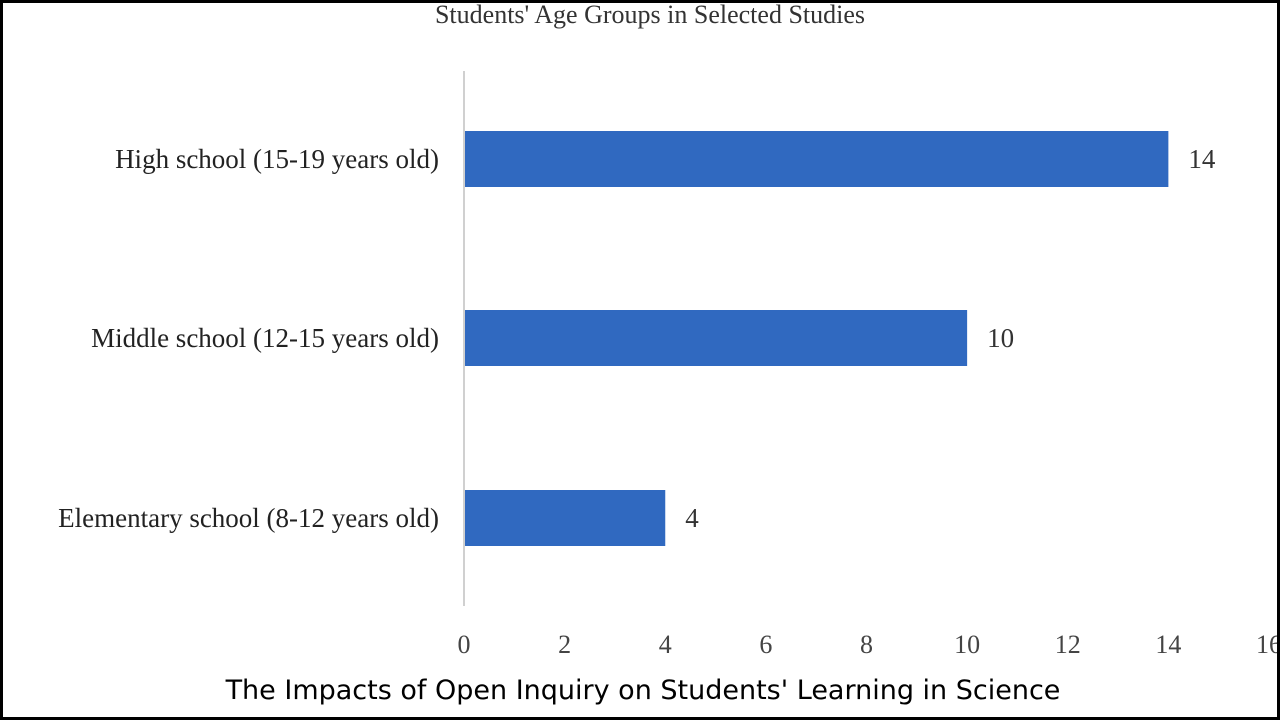  Describe the element at coordinates (650, 16) in the screenshot. I see `chart-title: Students' Age Groups in Selected Studies` at that location.